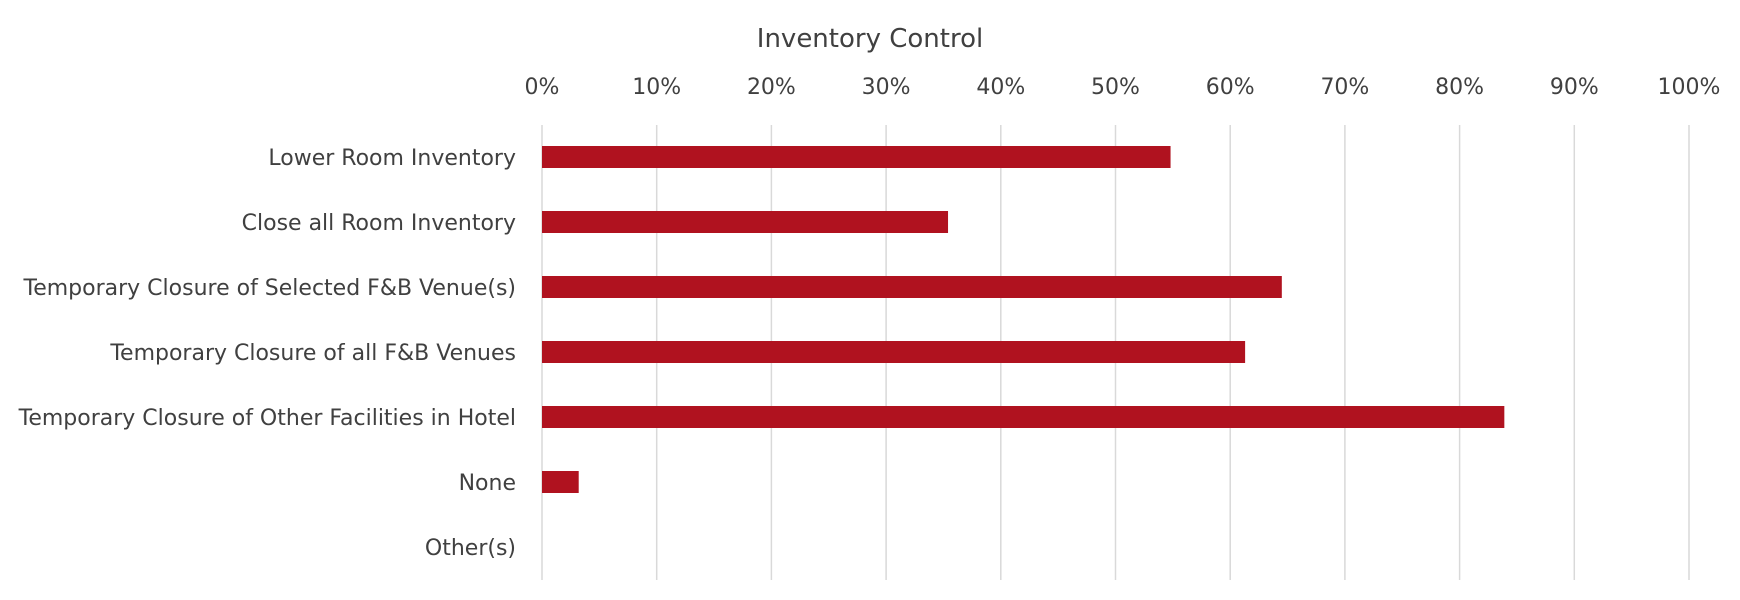 The height and width of the screenshot is (600, 1740). I want to click on category-label: Temporary Closure of all F&B Venues, so click(312, 353).